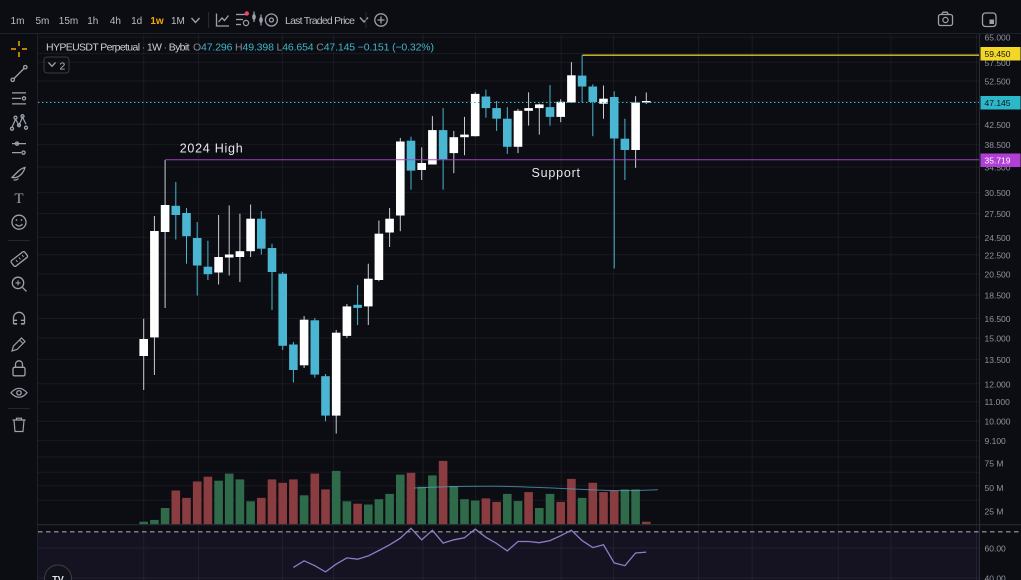 Image resolution: width=1021 pixels, height=580 pixels. What do you see at coordinates (994, 512) in the screenshot?
I see `svg-text: 25 M` at bounding box center [994, 512].